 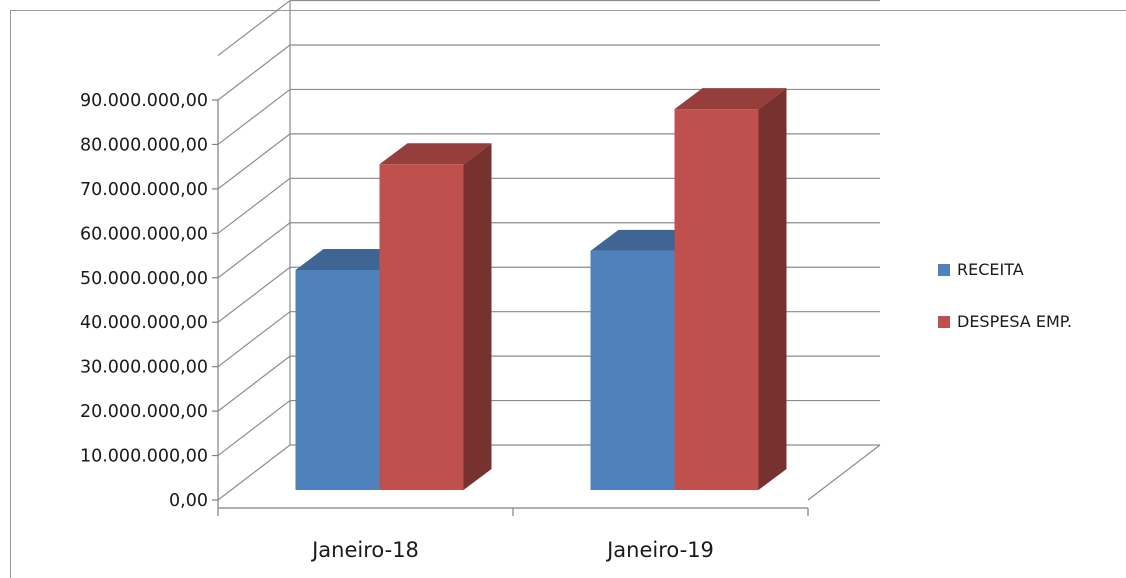 What do you see at coordinates (1005, 295) in the screenshot?
I see `legend: RECEITA DESPESA EMP.` at bounding box center [1005, 295].